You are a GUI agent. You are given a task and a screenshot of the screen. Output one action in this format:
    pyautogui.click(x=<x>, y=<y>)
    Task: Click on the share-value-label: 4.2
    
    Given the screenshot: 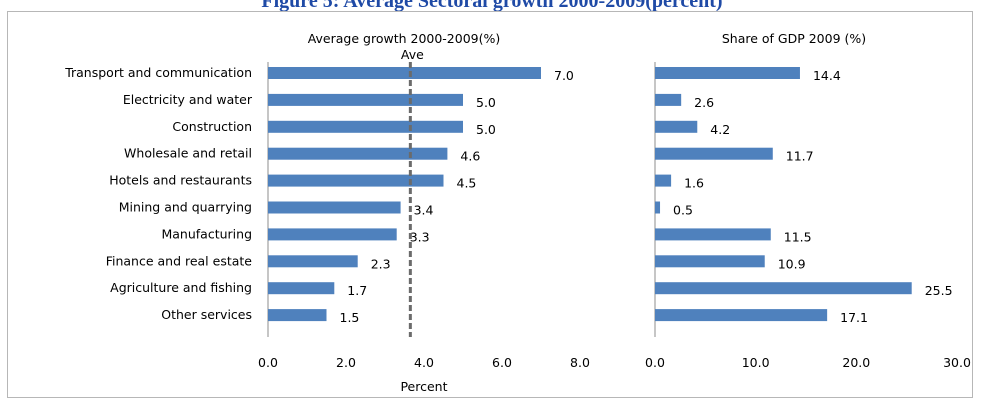 What is the action you would take?
    pyautogui.click(x=720, y=129)
    